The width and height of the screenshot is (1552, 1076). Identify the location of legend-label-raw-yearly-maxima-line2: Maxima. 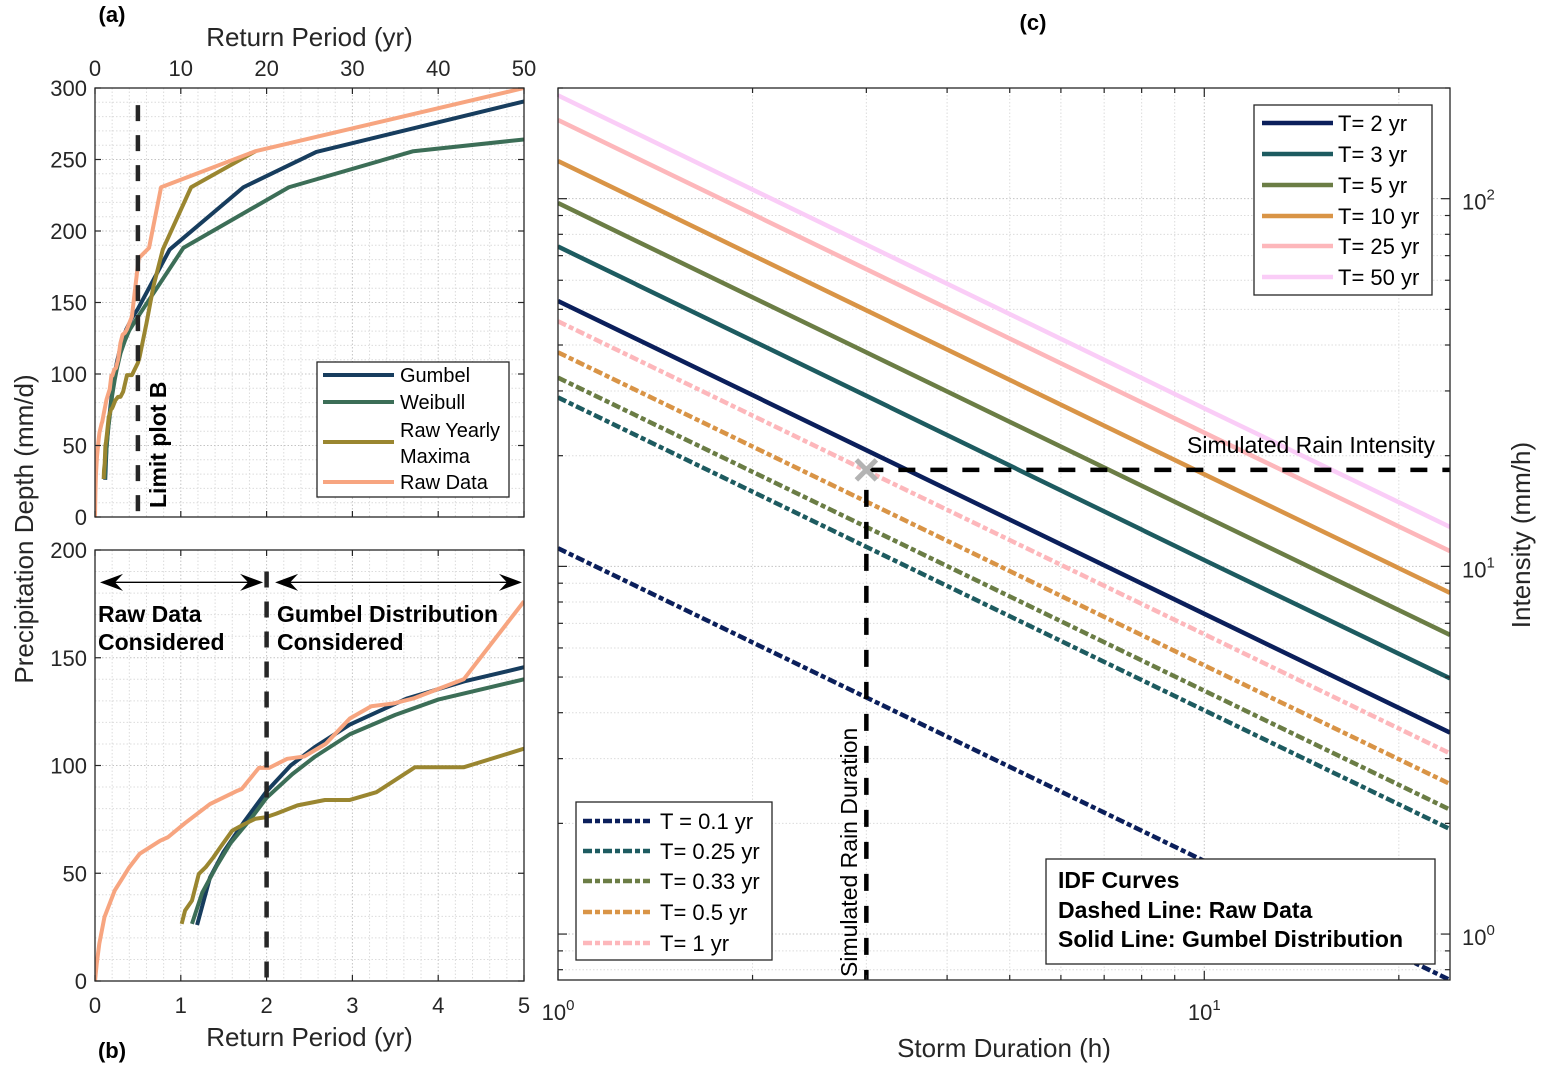
(435, 457).